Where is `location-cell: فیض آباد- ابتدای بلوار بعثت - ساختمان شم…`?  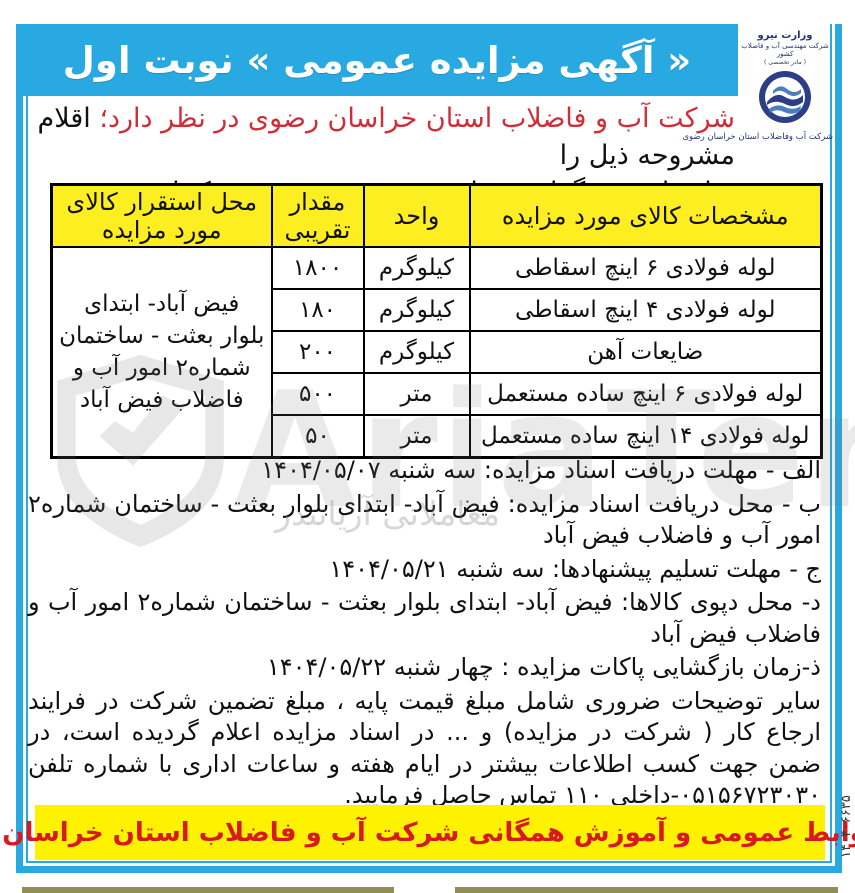
location-cell: فیض آباد- ابتدای بلوار بعثت - ساختمان شم… is located at coordinates (161, 352).